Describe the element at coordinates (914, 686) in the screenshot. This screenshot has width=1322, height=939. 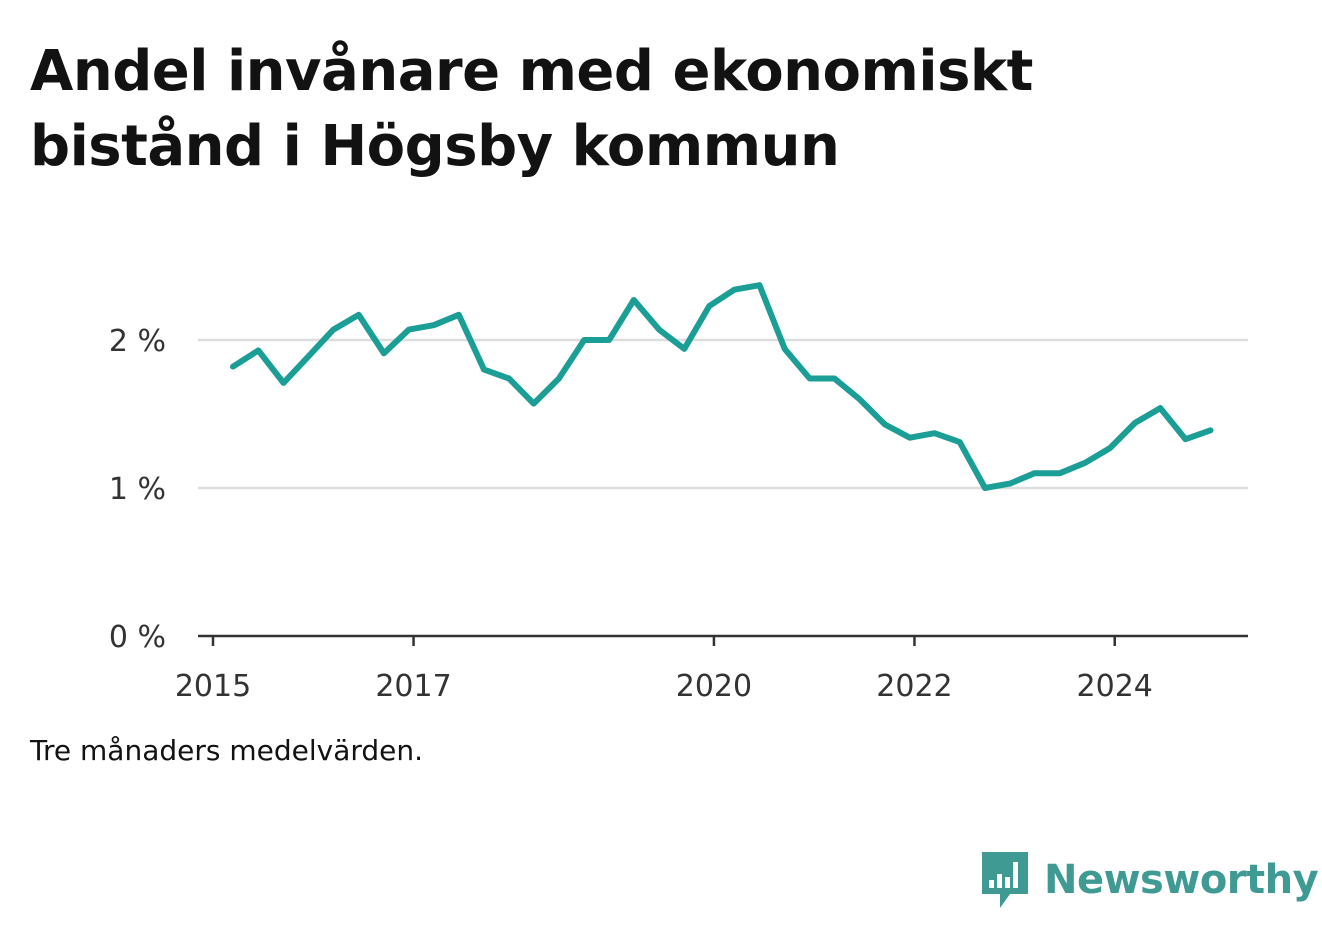
I see `x-tick-label: 2022` at that location.